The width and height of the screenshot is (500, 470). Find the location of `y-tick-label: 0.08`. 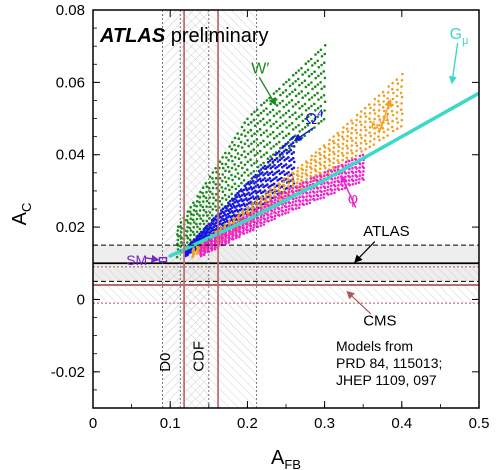

y-tick-label: 0.08 is located at coordinates (70, 10).